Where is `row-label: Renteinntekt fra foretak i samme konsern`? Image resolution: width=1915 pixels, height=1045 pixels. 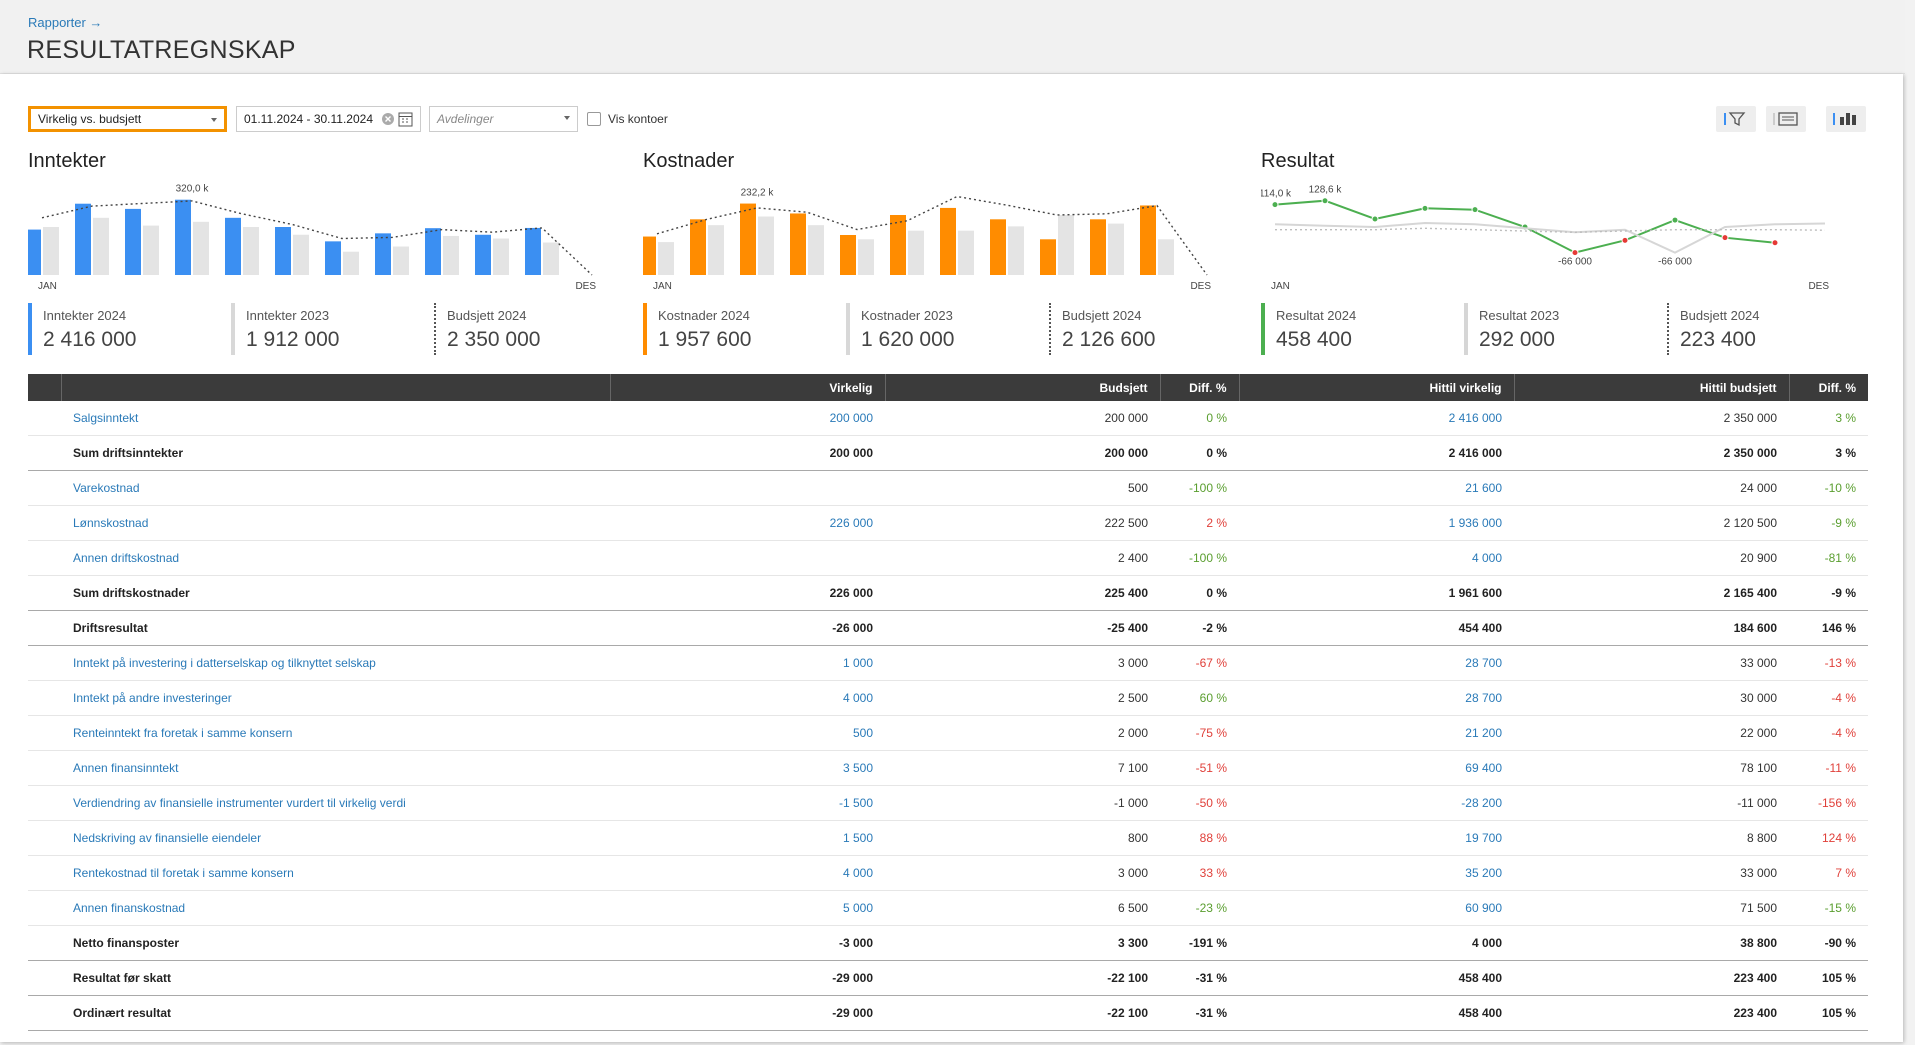 row-label: Renteinntekt fra foretak i samme konsern is located at coordinates (335, 733).